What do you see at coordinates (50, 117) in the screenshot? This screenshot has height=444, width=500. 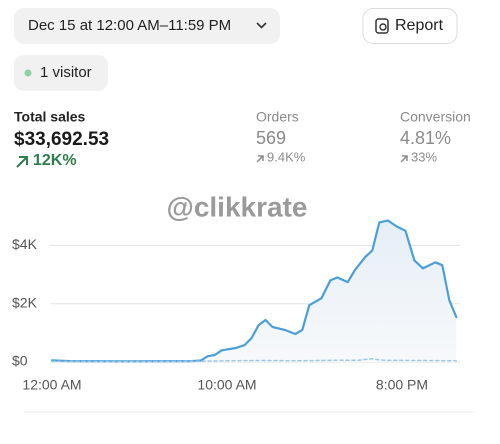 I see `metric-label: Total sales` at bounding box center [50, 117].